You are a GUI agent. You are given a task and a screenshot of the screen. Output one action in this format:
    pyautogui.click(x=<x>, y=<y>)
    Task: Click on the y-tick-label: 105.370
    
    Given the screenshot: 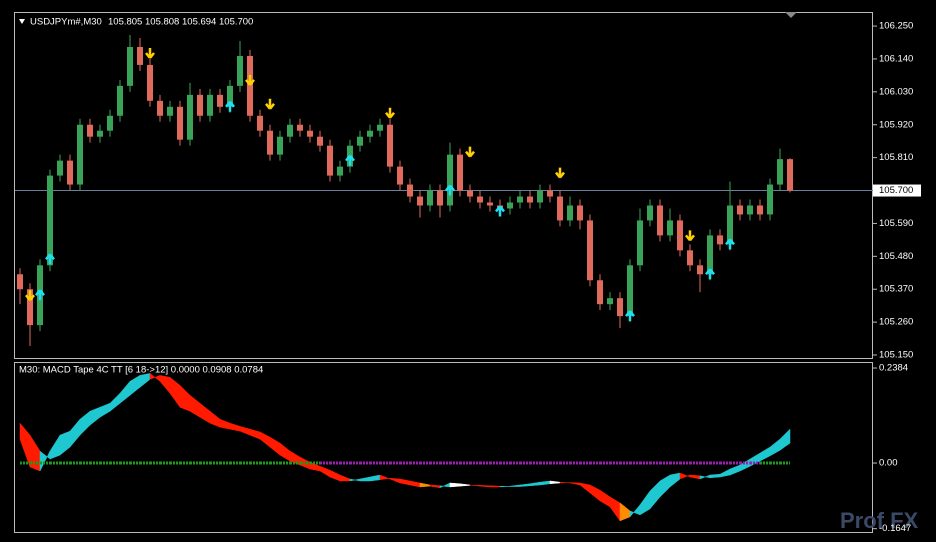 What is the action you would take?
    pyautogui.click(x=896, y=289)
    